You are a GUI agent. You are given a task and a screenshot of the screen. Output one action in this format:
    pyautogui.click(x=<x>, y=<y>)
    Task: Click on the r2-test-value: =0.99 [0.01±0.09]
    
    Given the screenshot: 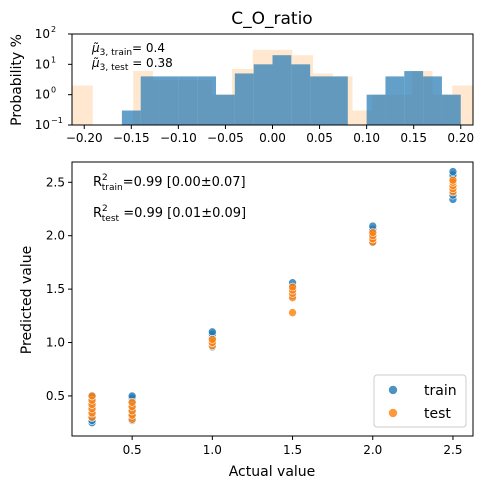 What is the action you would take?
    pyautogui.click(x=182, y=213)
    